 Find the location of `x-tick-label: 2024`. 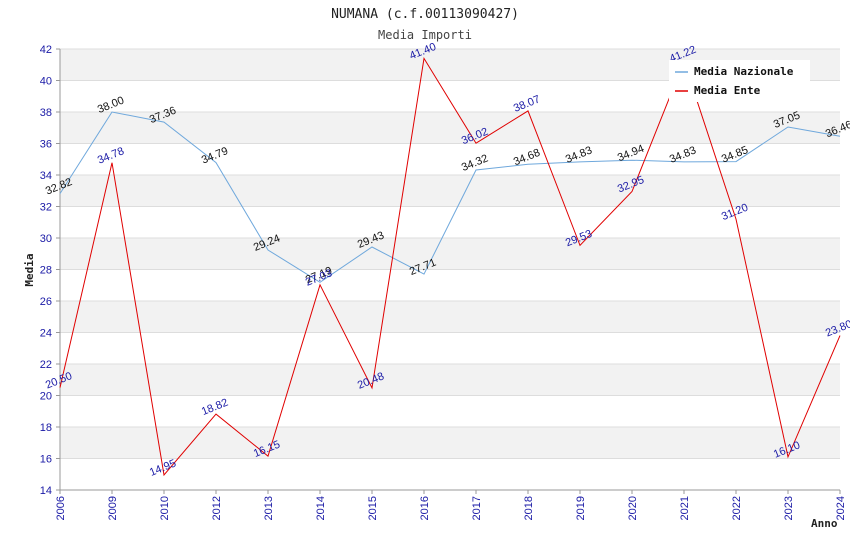

x-tick-label: 2024 is located at coordinates (841, 508).